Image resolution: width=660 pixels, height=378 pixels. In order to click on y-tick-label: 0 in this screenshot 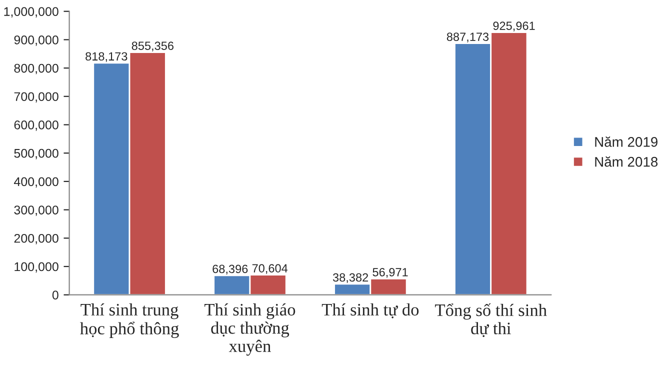, I will do `click(55, 295)`.